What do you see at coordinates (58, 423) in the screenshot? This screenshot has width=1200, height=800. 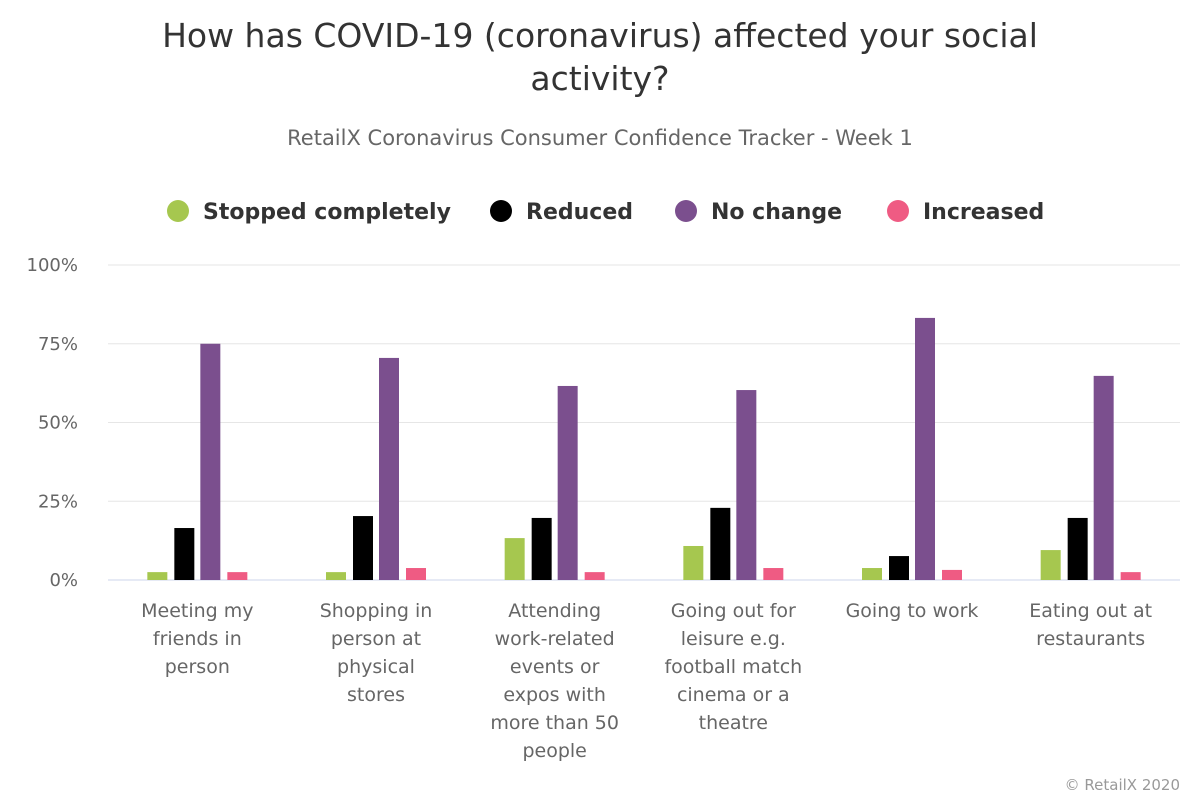 I see `y-tick-label: 50%` at bounding box center [58, 423].